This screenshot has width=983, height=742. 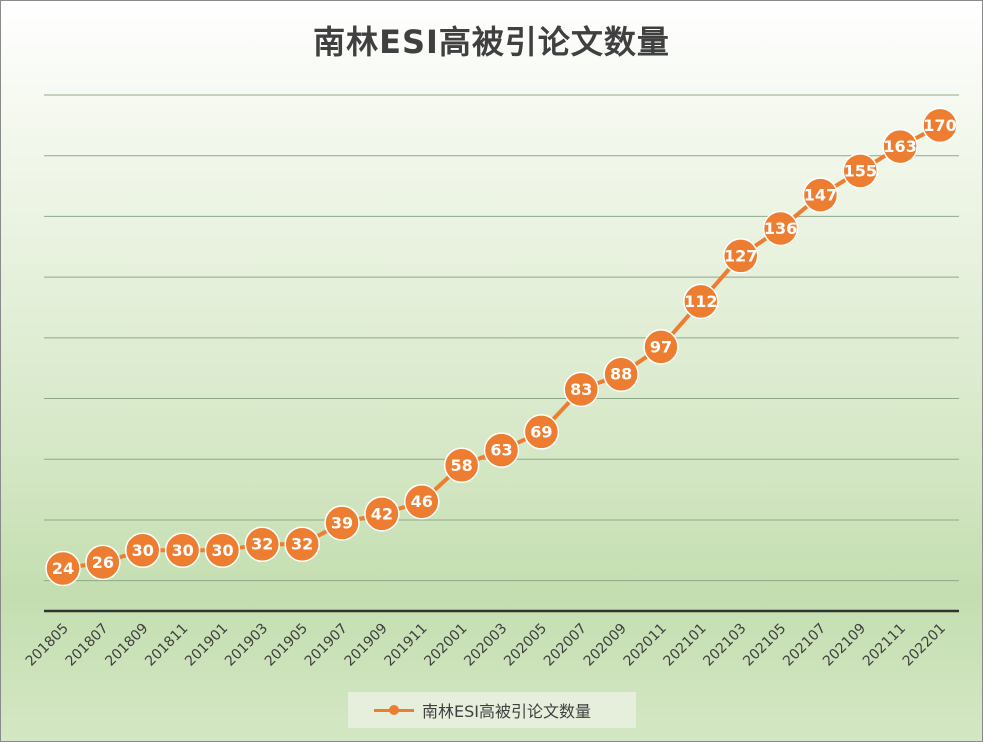 I want to click on x-tick-label: 202105, so click(x=764, y=645).